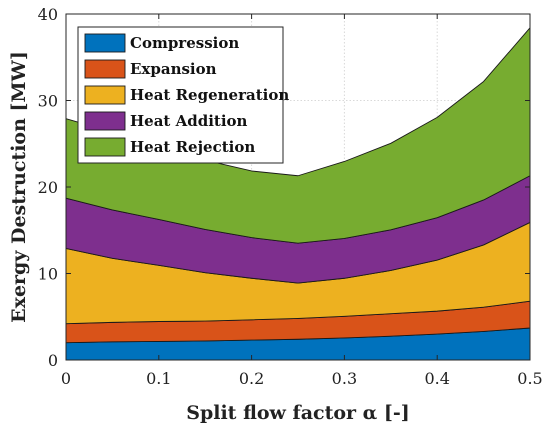 This screenshot has height=435, width=550. I want to click on legend-label-expansion: Expansion, so click(173, 69).